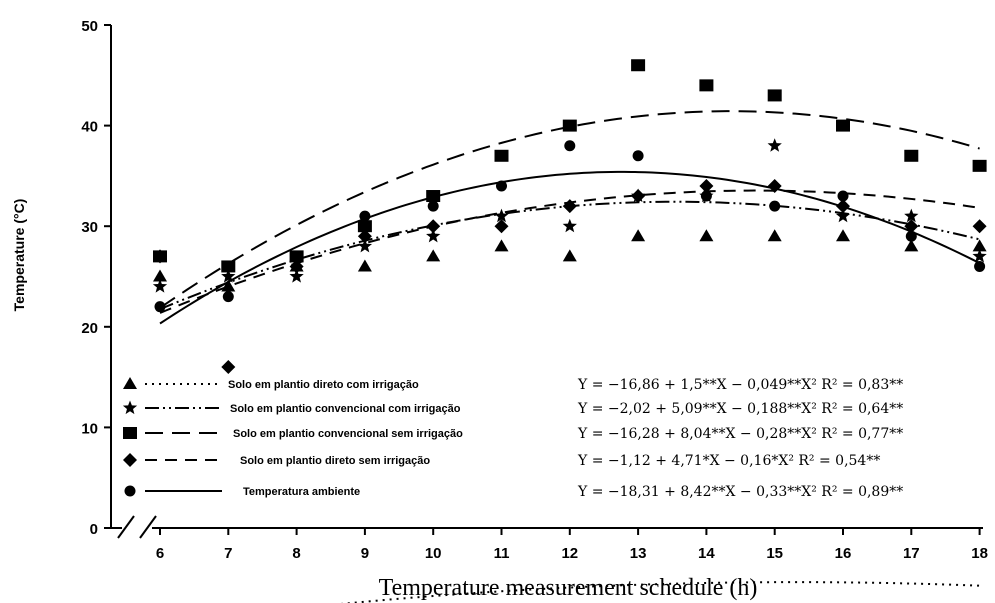 The height and width of the screenshot is (603, 995). Describe the element at coordinates (728, 461) in the screenshot. I see `regression-equation: Y = −1,12 + 4,71*X − 0,16*X² R² = 0,54**` at that location.